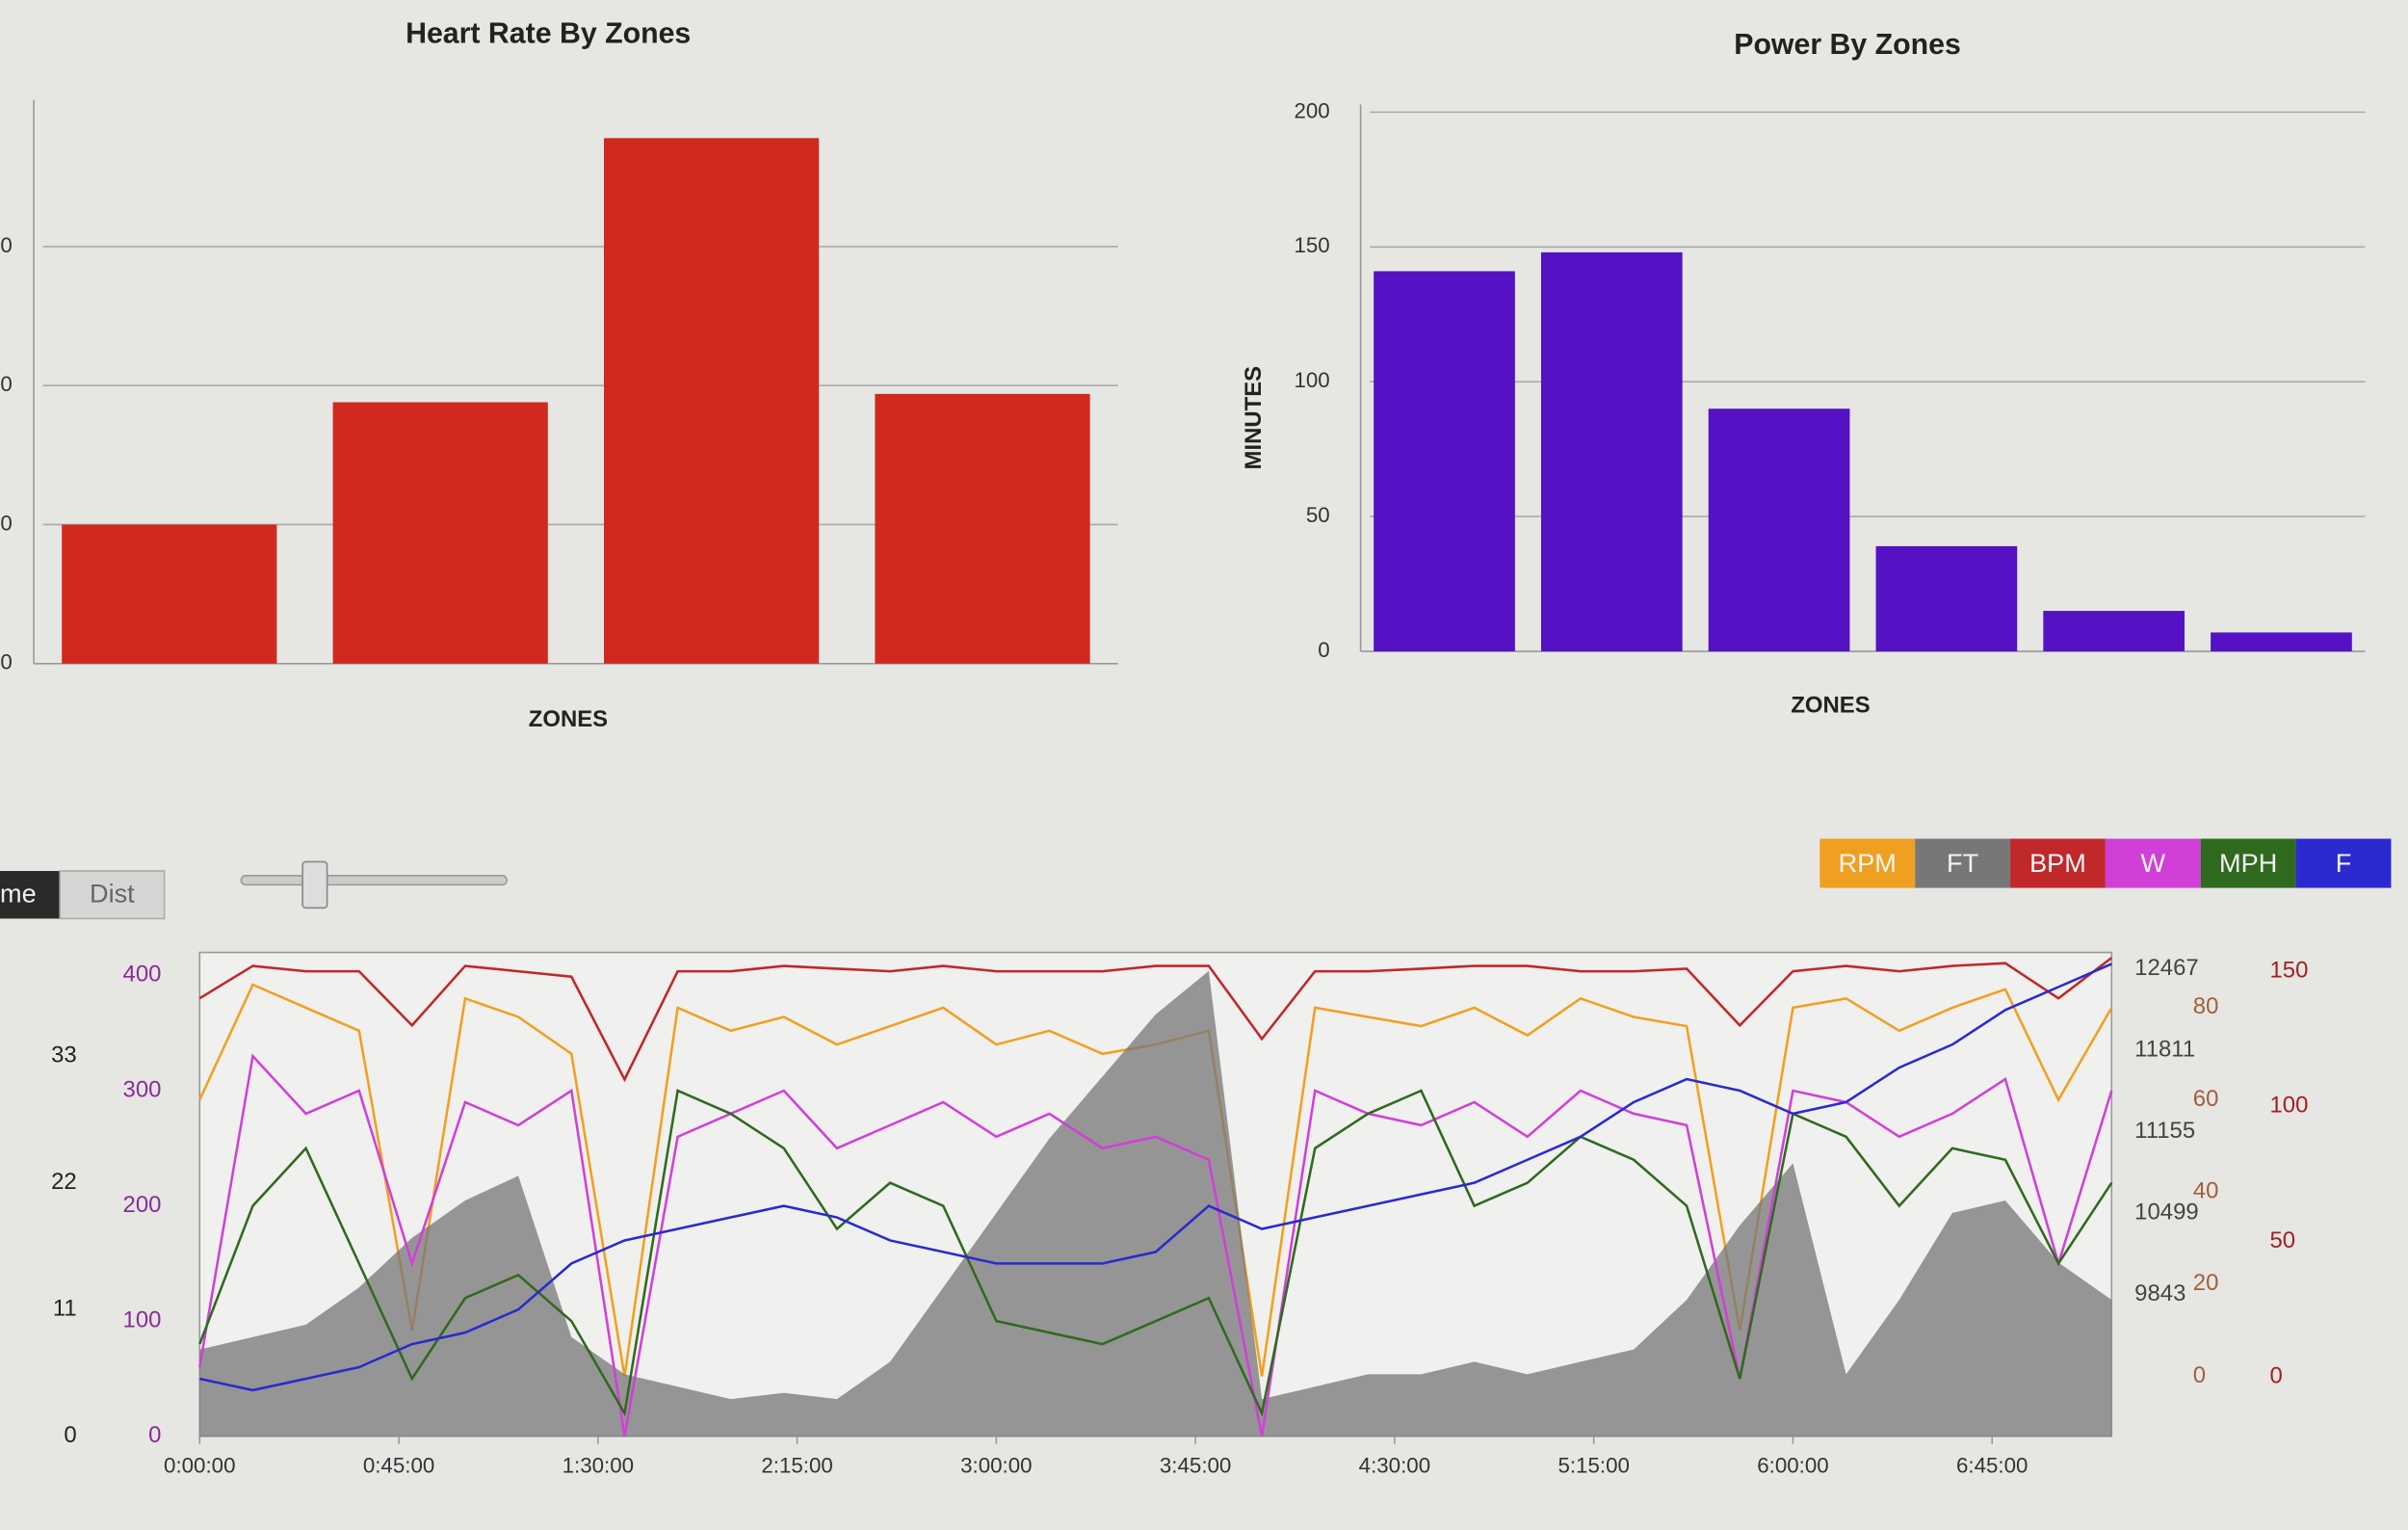 Image resolution: width=2408 pixels, height=1530 pixels. I want to click on legend-label: F, so click(2344, 863).